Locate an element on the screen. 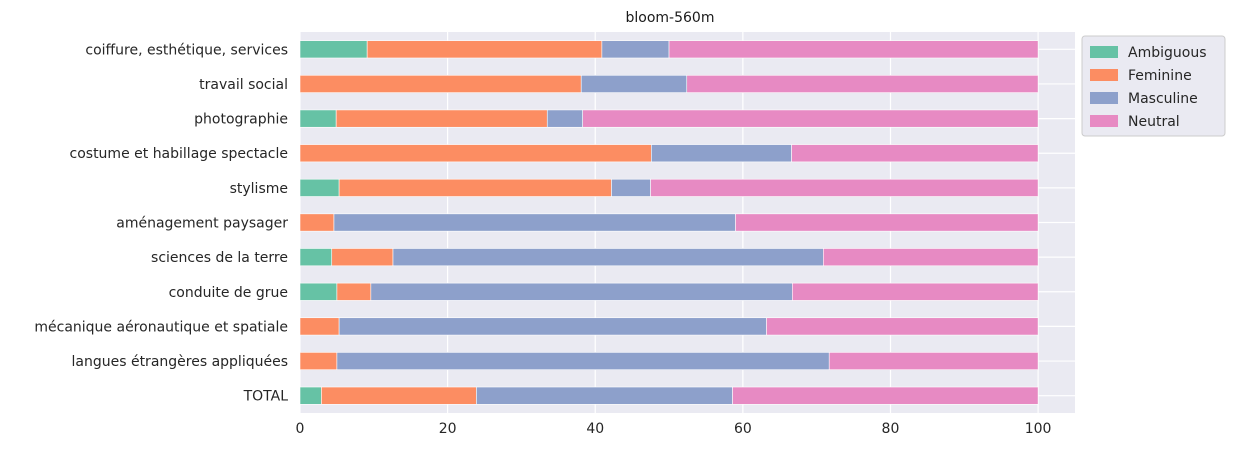  legend-swatch-masculine is located at coordinates (1104, 98).